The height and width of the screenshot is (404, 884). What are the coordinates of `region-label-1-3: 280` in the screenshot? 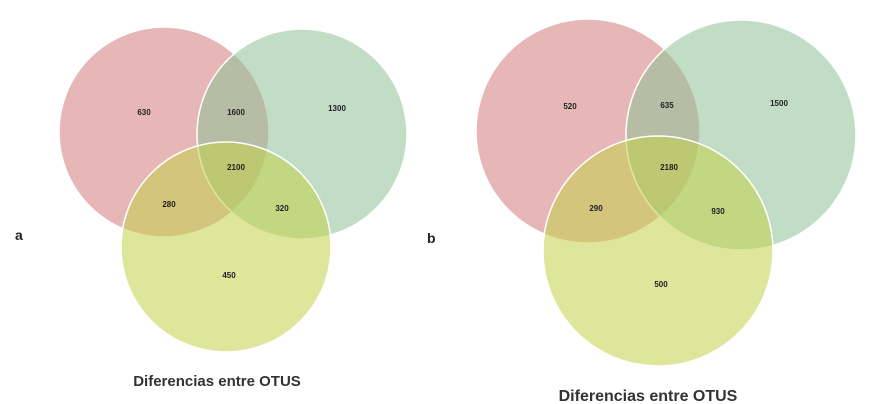 It's located at (169, 204).